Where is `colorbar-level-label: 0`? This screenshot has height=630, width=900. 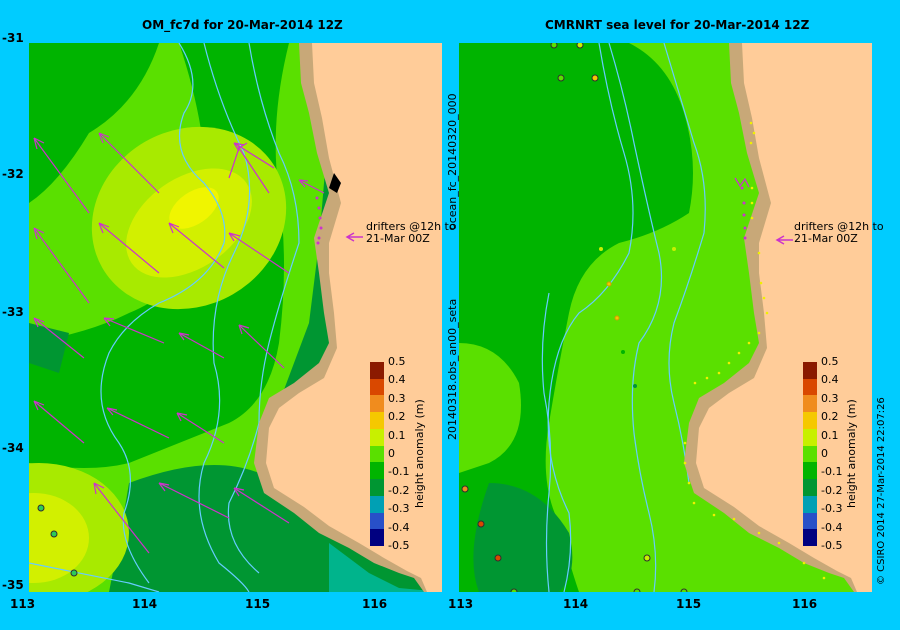
colorbar-level-label: 0 is located at coordinates (824, 453).